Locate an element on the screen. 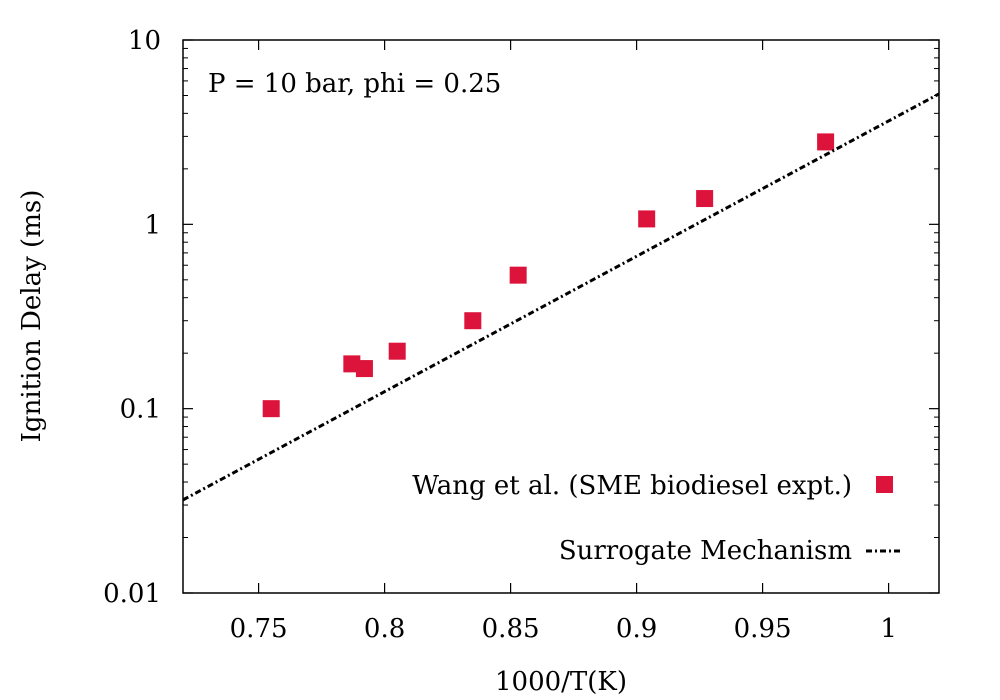 The width and height of the screenshot is (1000, 700). x-tick-label: 0.75 is located at coordinates (259, 629).